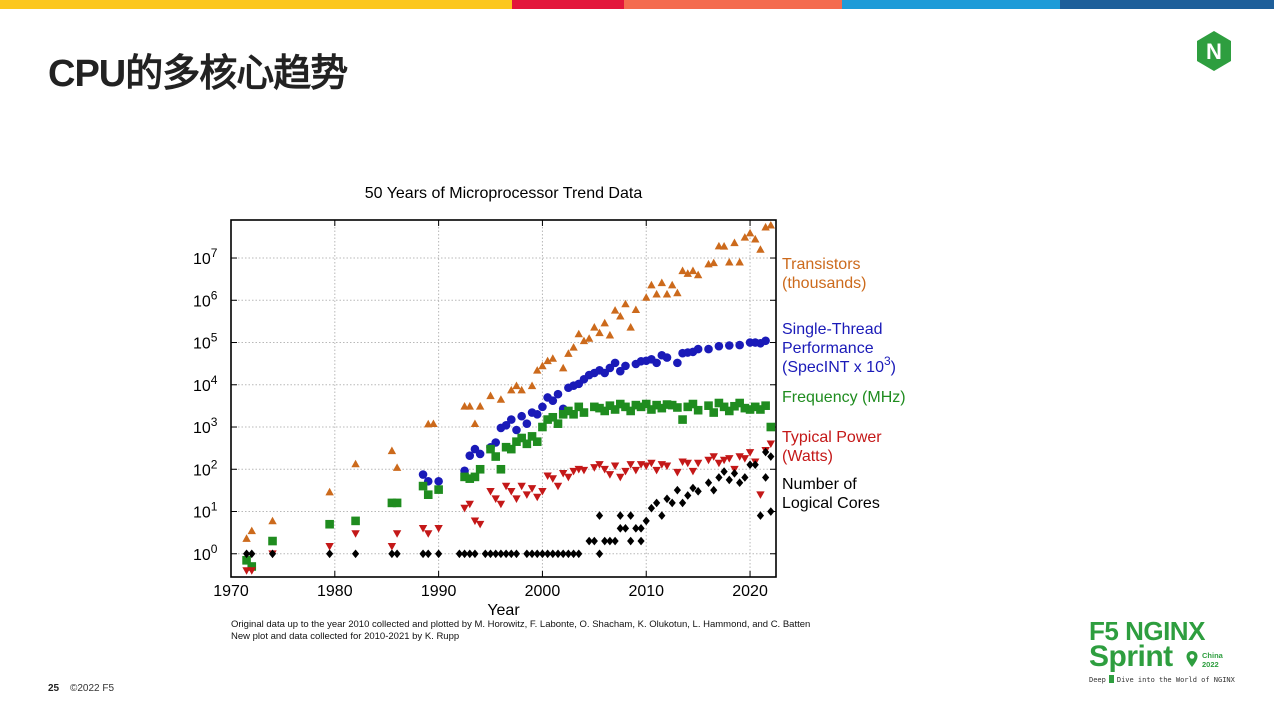 The image size is (1274, 717). I want to click on top-color-segment-darkblue, so click(1167, 4).